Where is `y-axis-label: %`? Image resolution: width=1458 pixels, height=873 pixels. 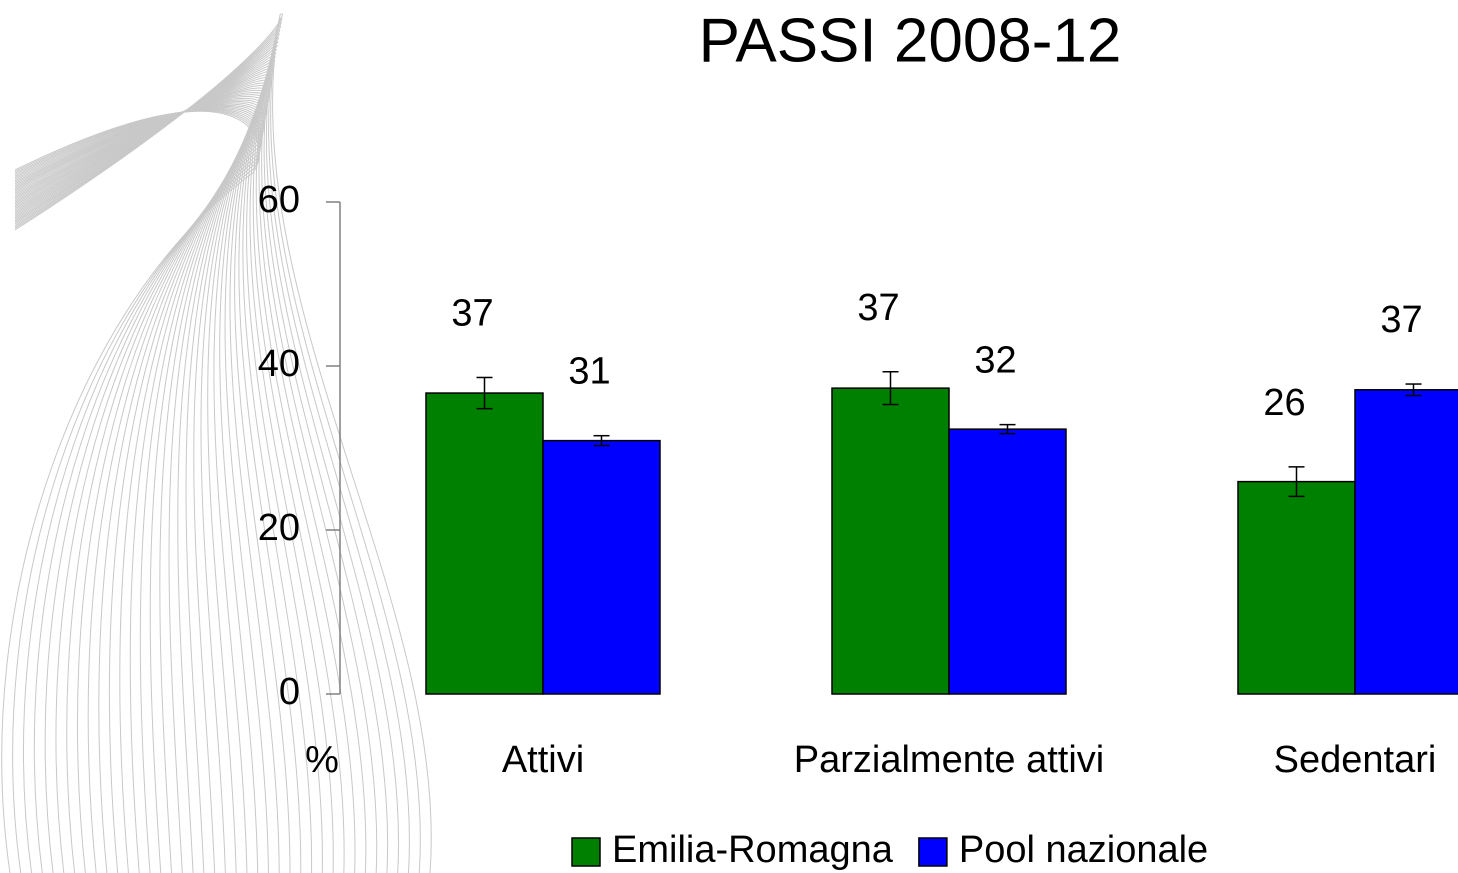 y-axis-label: % is located at coordinates (322, 760).